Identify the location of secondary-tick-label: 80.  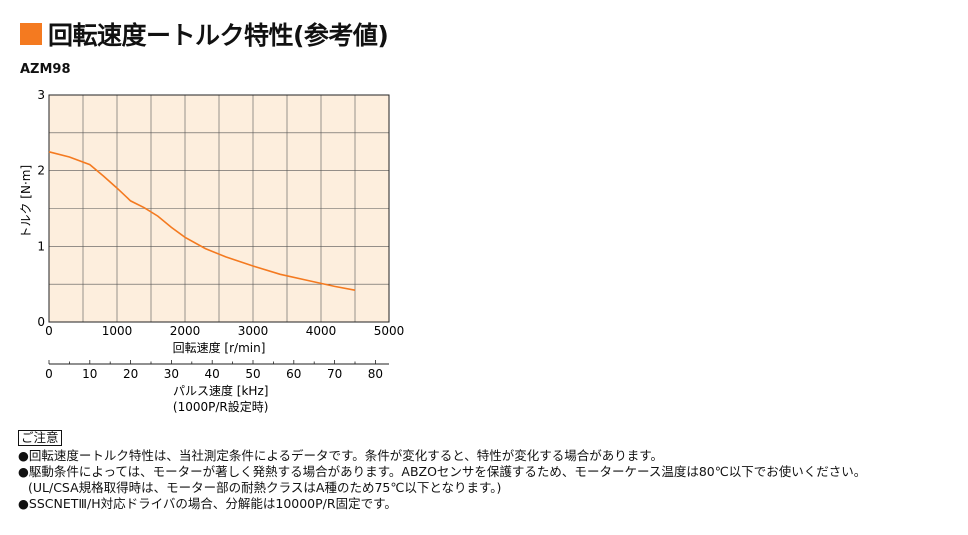
(375, 374).